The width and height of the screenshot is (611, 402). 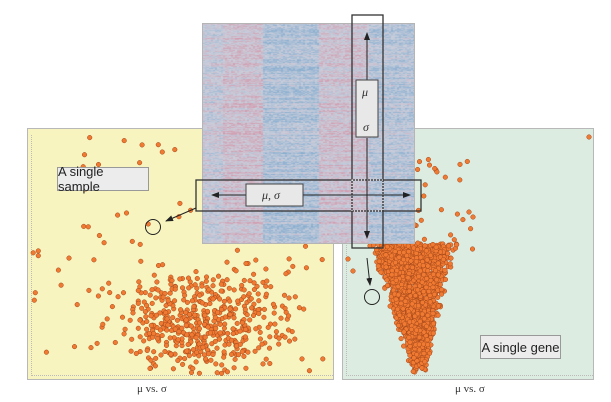 I want to click on mu-label: μ, so click(x=364, y=92).